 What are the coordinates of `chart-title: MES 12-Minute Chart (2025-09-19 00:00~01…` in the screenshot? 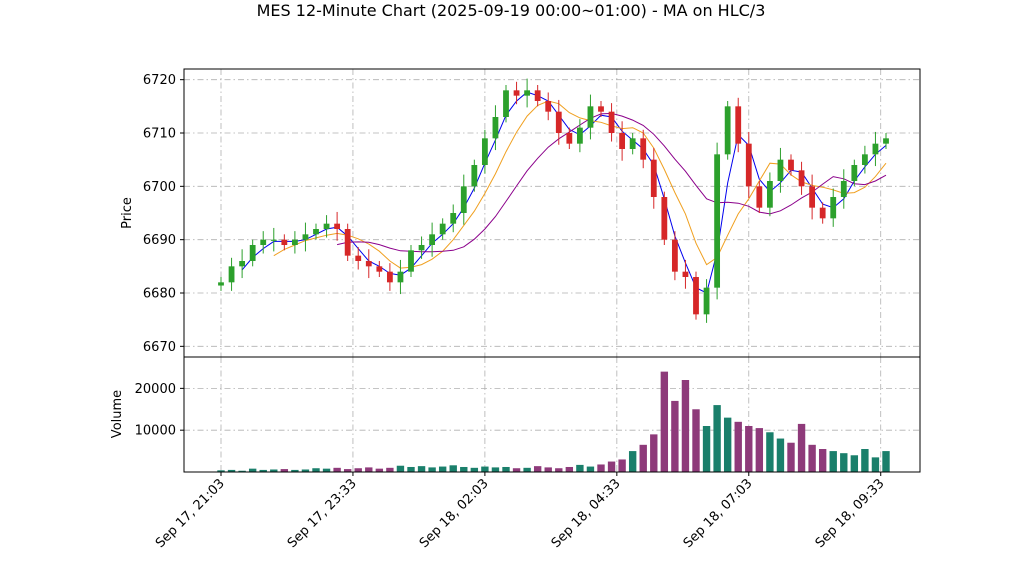 It's located at (511, 10).